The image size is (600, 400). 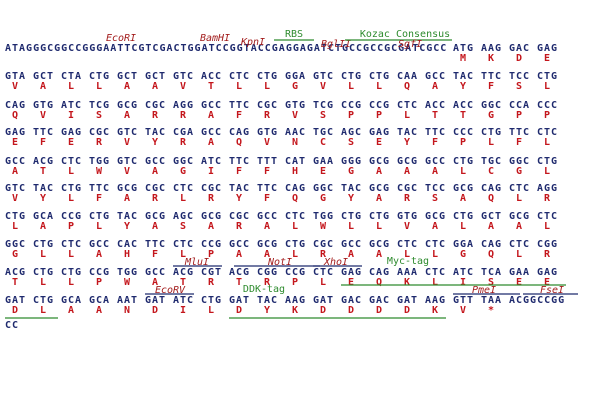 What do you see at coordinates (127, 161) in the screenshot?
I see `codon: GTC` at bounding box center [127, 161].